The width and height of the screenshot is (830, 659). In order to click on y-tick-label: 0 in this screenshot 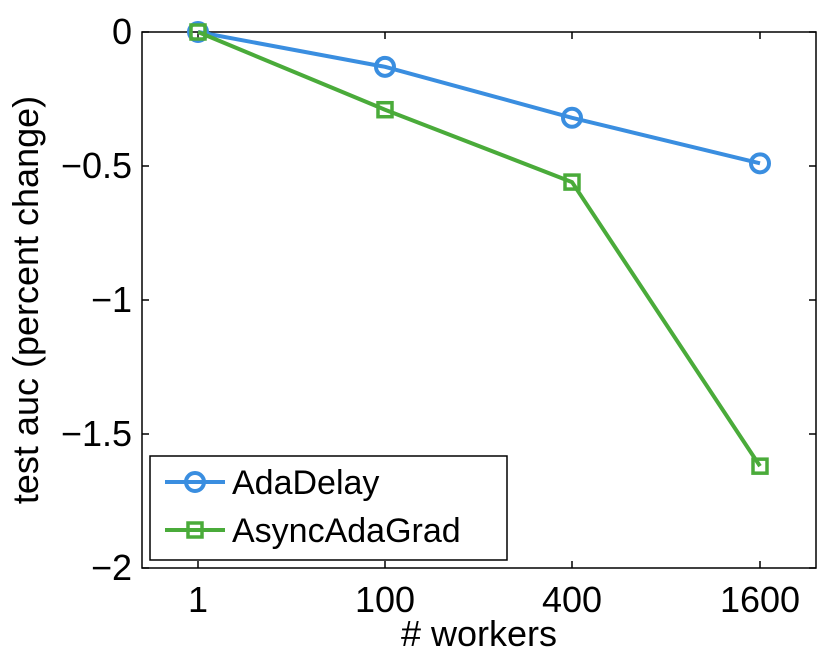, I will do `click(122, 31)`.